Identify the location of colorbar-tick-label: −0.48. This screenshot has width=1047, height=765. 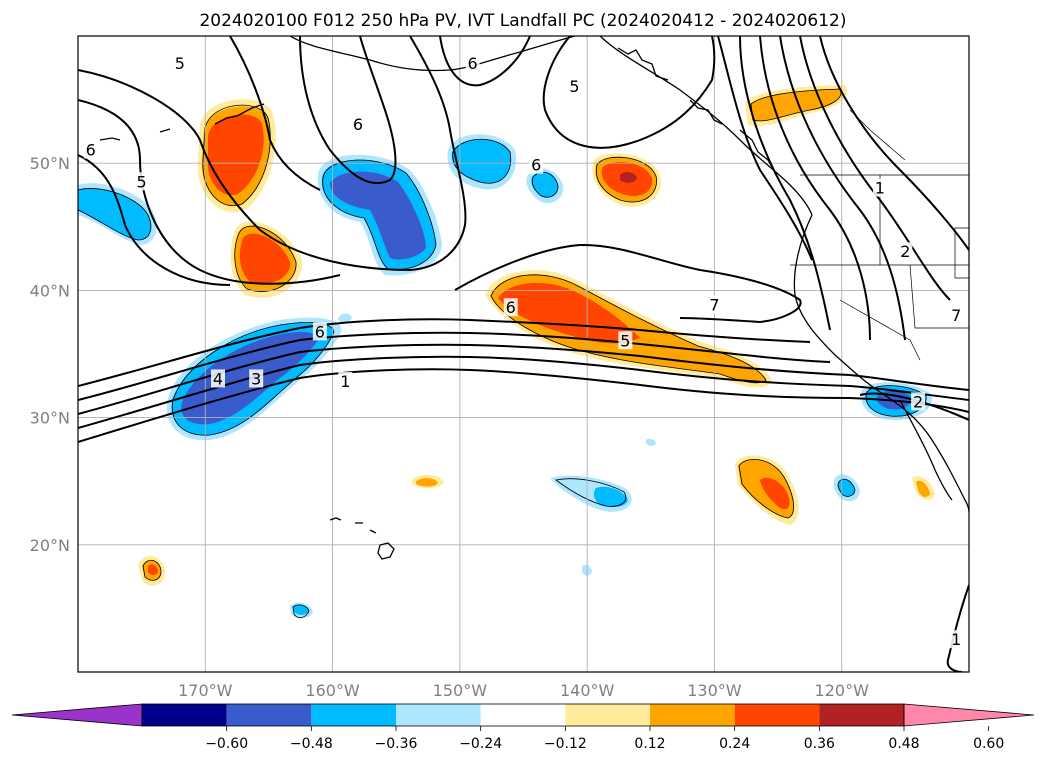
(311, 744).